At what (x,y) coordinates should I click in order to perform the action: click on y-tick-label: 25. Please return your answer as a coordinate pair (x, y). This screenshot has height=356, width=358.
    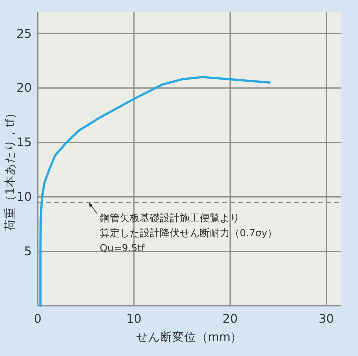
    Looking at the image, I should click on (24, 33).